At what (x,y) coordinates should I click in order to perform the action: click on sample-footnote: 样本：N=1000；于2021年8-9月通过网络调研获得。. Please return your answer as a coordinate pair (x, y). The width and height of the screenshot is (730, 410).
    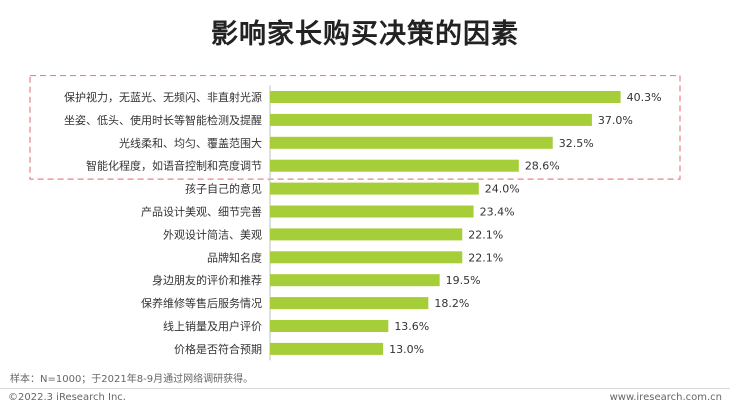
    Looking at the image, I should click on (132, 379).